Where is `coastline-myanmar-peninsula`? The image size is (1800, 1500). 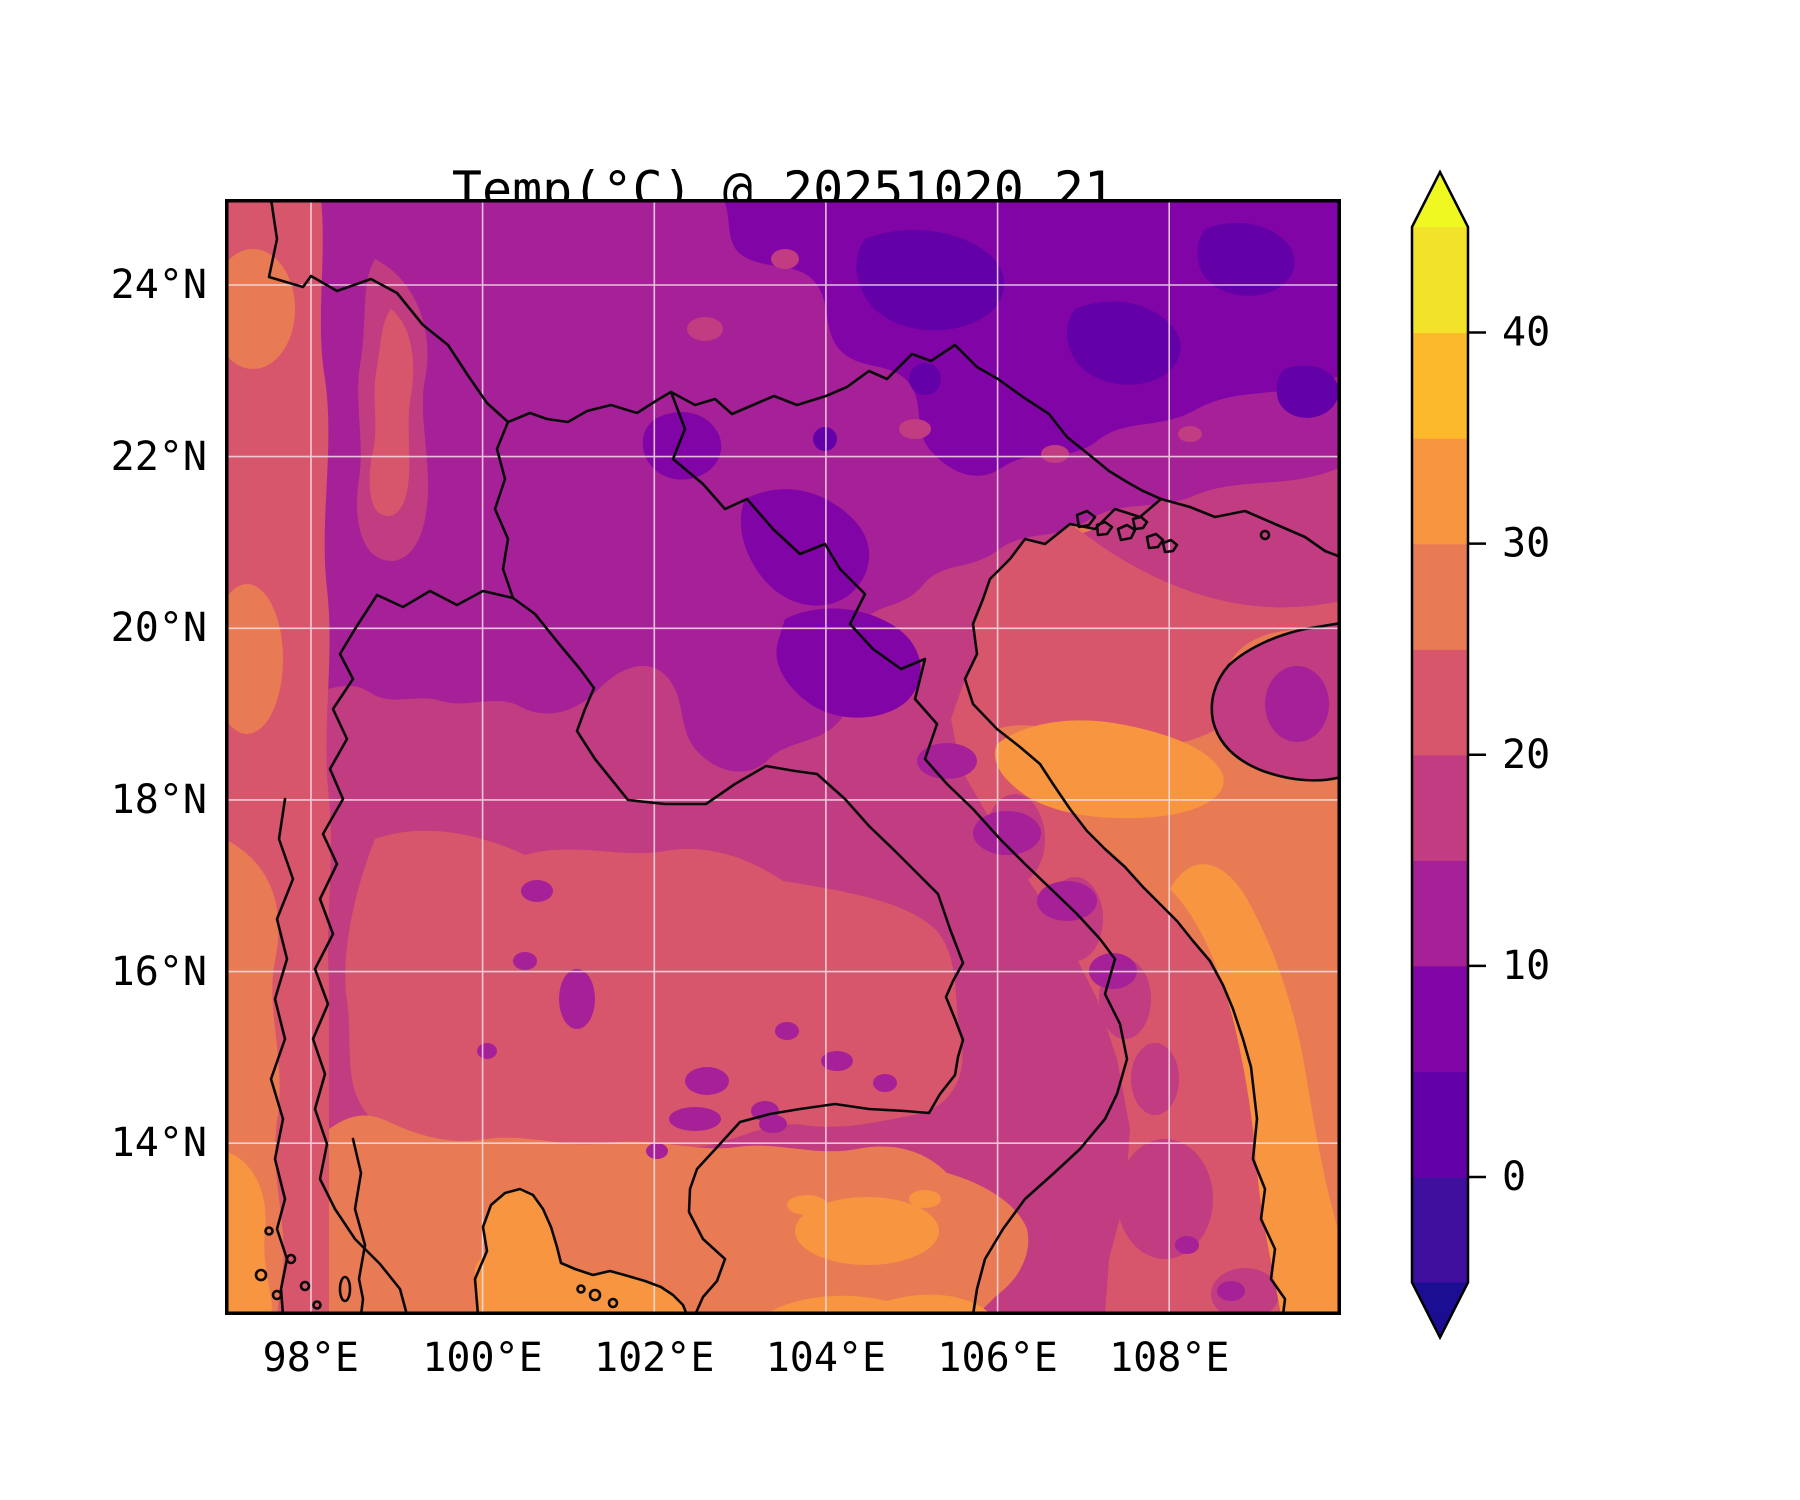 coastline-myanmar-peninsula is located at coordinates (359, 1226).